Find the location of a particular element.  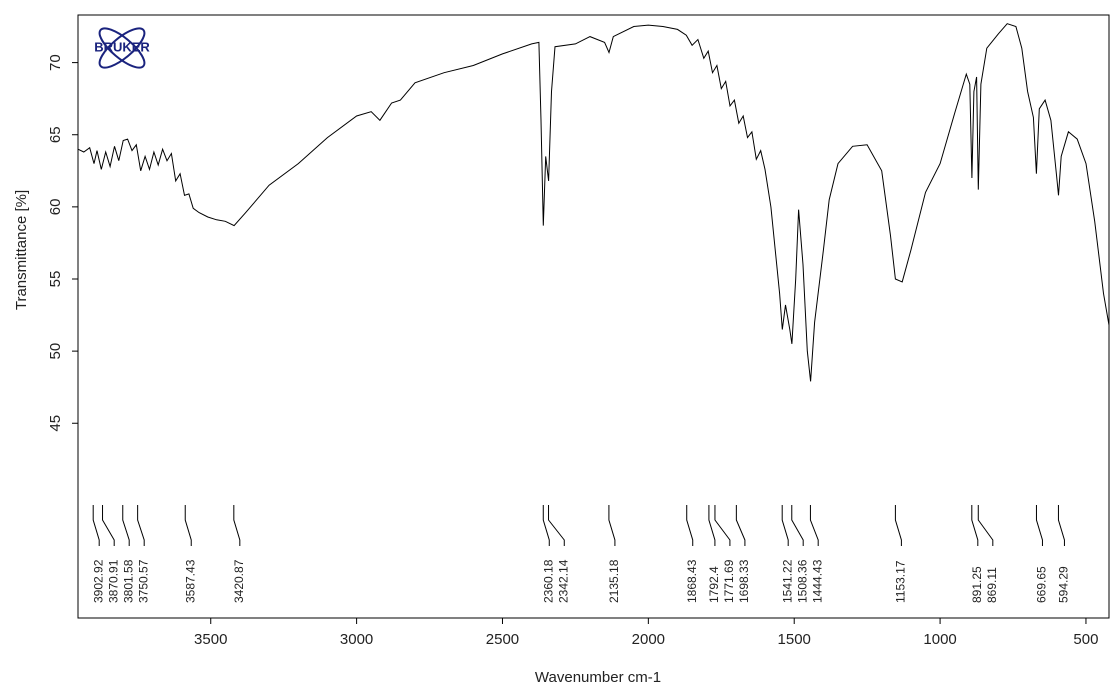

peak-label: 3587.43 is located at coordinates (190, 581).